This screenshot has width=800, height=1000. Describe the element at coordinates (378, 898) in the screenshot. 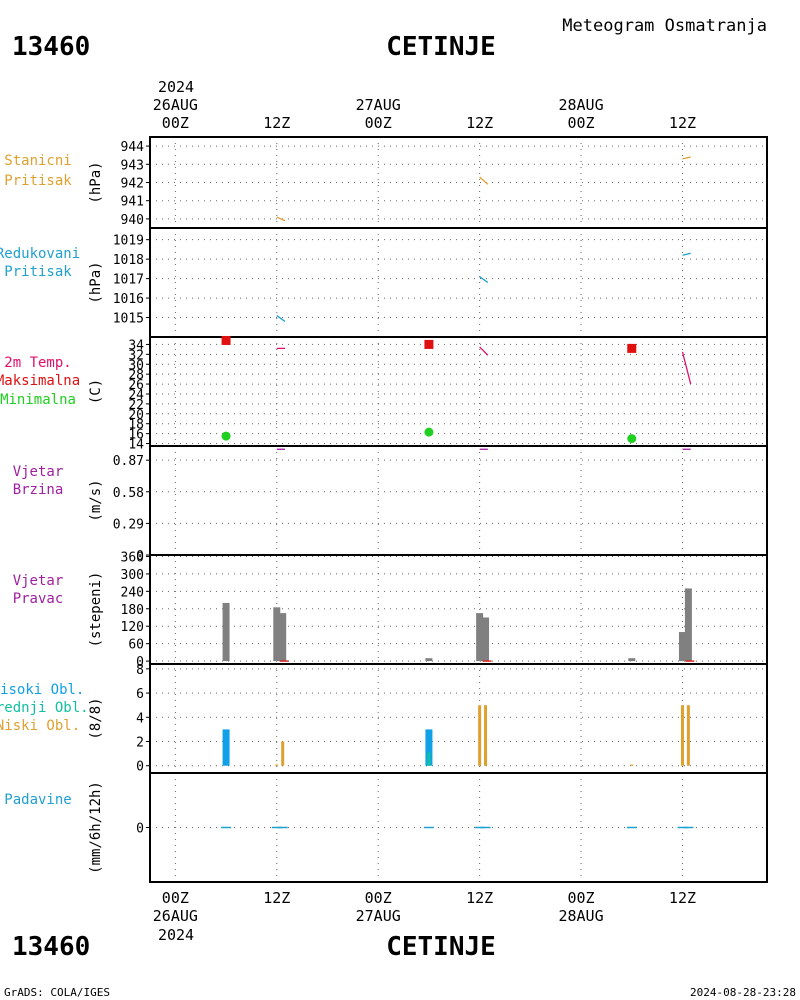

I see `time-tick-bottom-2: 00Z` at that location.